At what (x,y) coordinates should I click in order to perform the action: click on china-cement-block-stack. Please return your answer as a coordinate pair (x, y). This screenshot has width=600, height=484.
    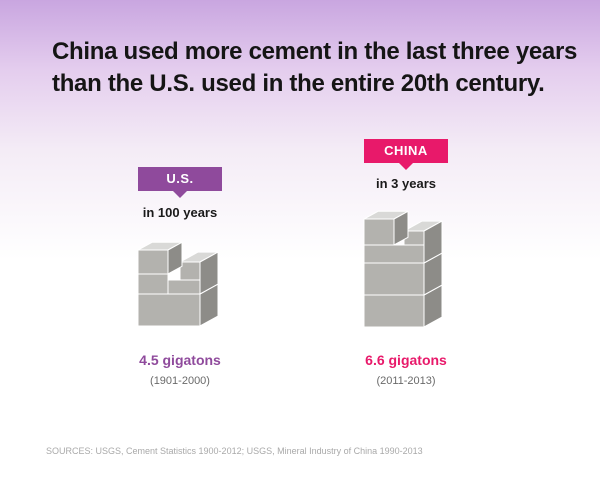
    Looking at the image, I should click on (403, 269).